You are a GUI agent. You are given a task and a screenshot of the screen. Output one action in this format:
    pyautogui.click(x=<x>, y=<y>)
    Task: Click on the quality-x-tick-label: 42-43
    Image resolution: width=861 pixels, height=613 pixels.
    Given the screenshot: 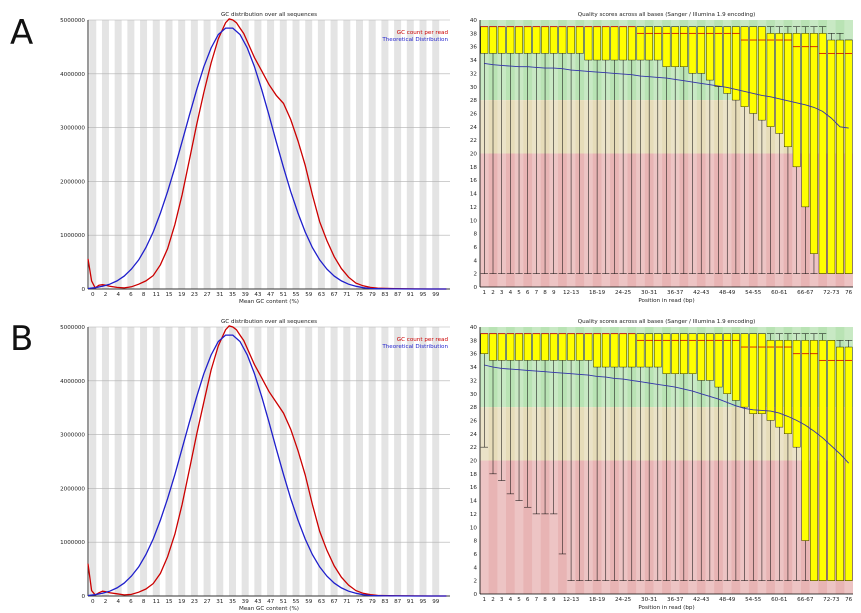 What is the action you would take?
    pyautogui.click(x=701, y=600)
    